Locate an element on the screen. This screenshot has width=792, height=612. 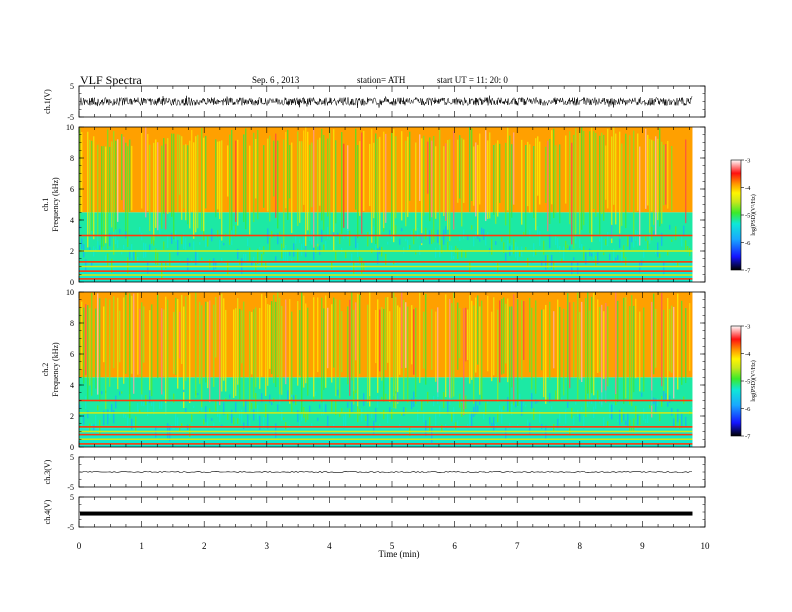
colorbar-tick-label: -5 is located at coordinates (747, 216).